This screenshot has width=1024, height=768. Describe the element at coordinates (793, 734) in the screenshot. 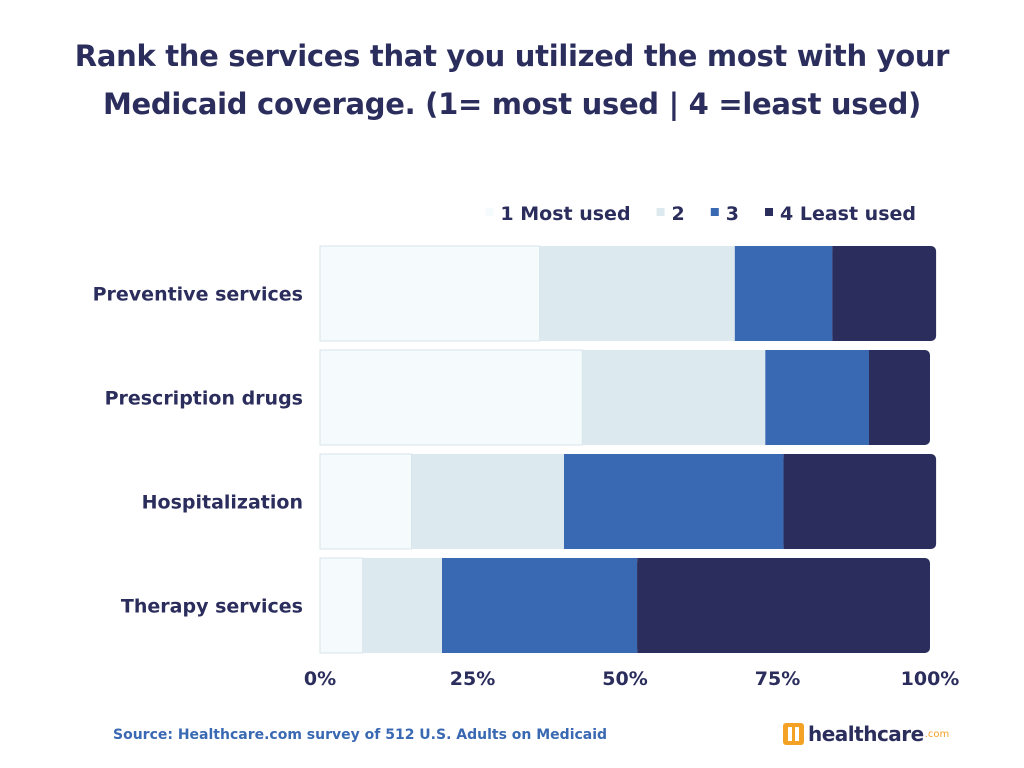

I see `healthcare-logo-icon` at that location.